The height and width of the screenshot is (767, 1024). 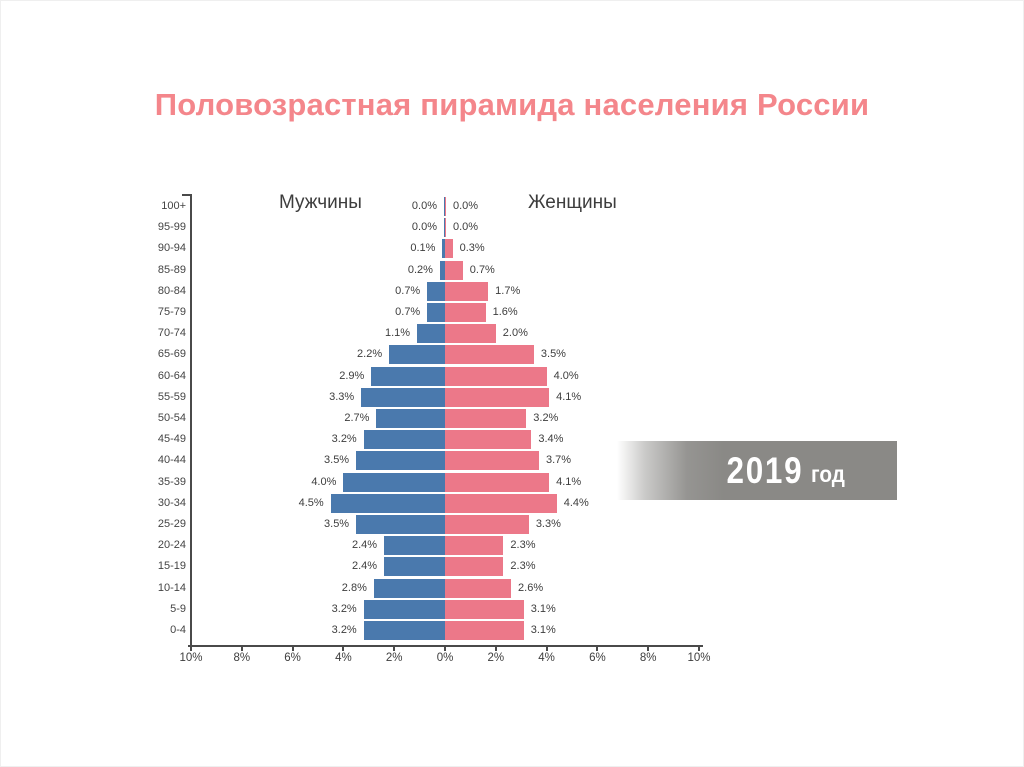 What do you see at coordinates (828, 473) in the screenshot?
I see `year-badge-unit: год` at bounding box center [828, 473].